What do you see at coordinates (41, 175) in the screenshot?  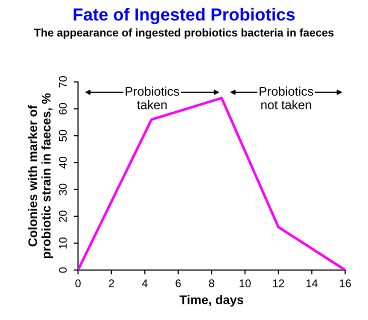 I see `y-axis-title: Colonies with marker of probiotic strain in faeces, %` at bounding box center [41, 175].